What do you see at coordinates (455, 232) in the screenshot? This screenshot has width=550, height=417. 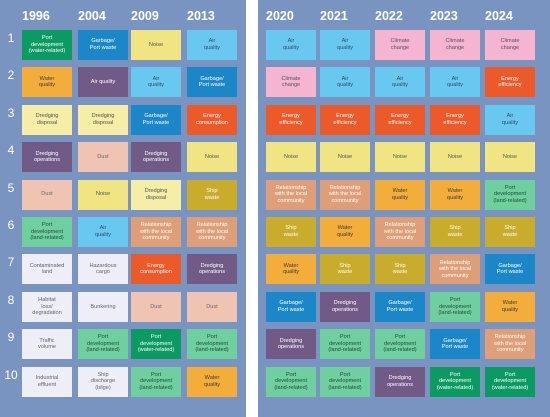 I see `cell-ship-waste-2023-rank-6: Ship waste` at bounding box center [455, 232].